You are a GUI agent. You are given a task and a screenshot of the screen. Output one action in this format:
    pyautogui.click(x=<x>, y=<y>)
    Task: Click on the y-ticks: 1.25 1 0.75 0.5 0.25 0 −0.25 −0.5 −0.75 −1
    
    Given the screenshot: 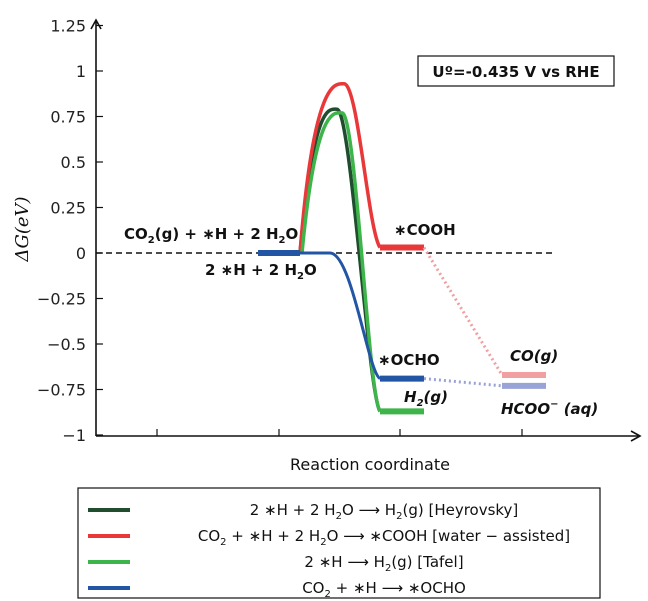 What is the action you would take?
    pyautogui.click(x=70, y=231)
    